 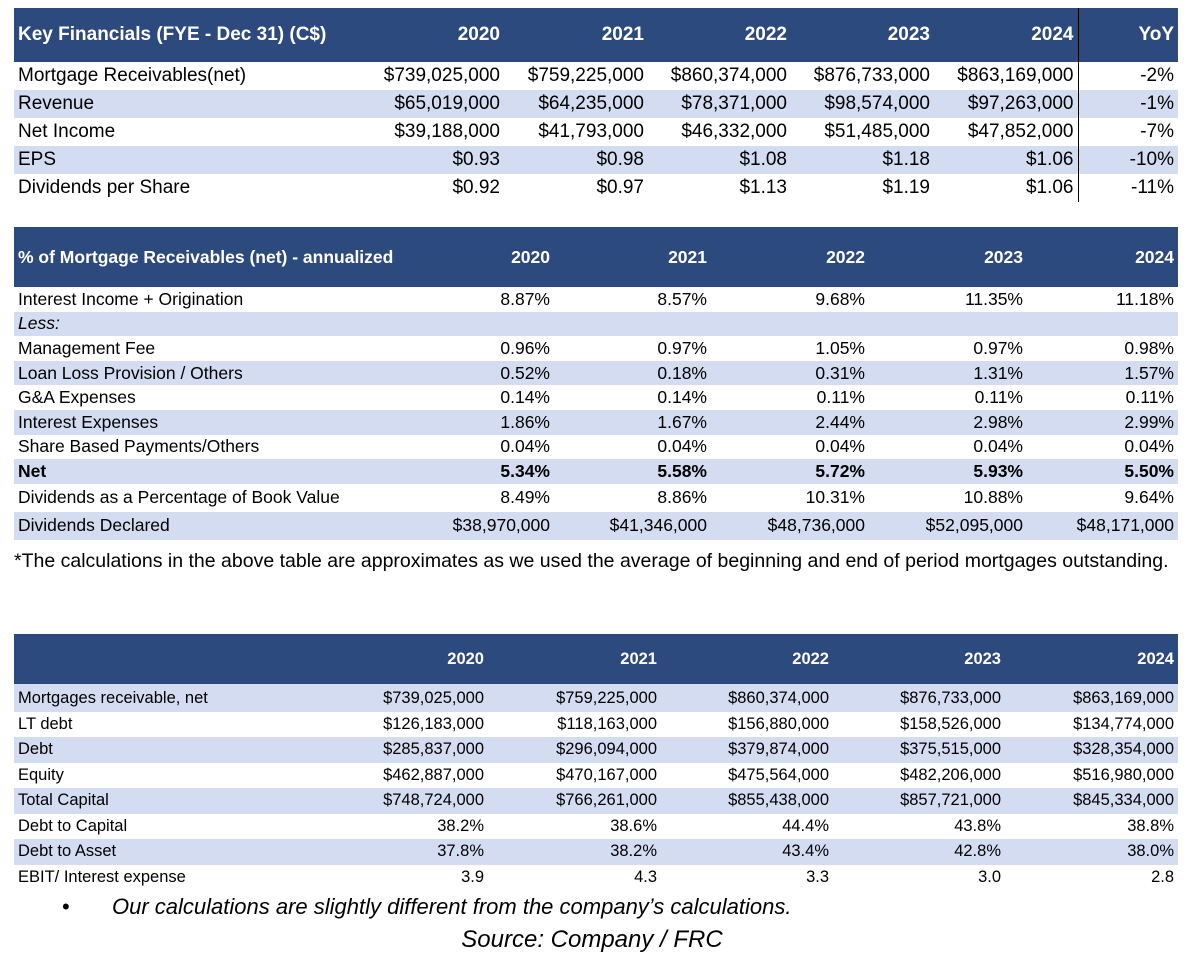 What do you see at coordinates (1128, 188) in the screenshot?
I see `yoy-cell: -11%` at bounding box center [1128, 188].